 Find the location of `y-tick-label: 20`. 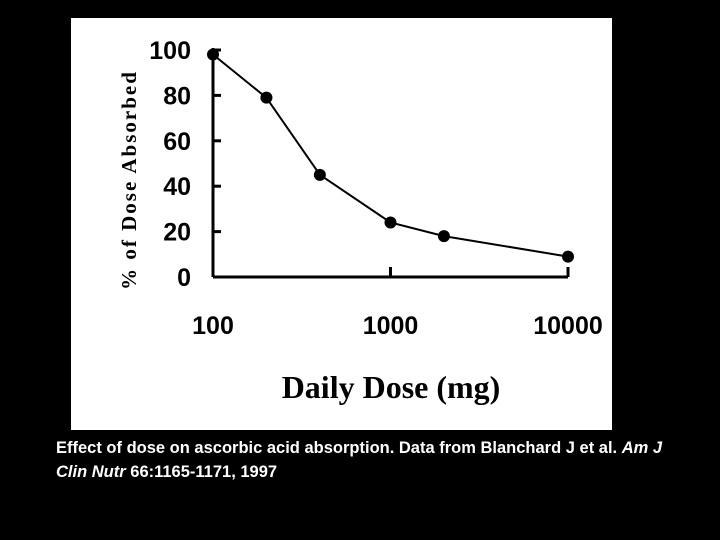

y-tick-label: 20 is located at coordinates (177, 233).